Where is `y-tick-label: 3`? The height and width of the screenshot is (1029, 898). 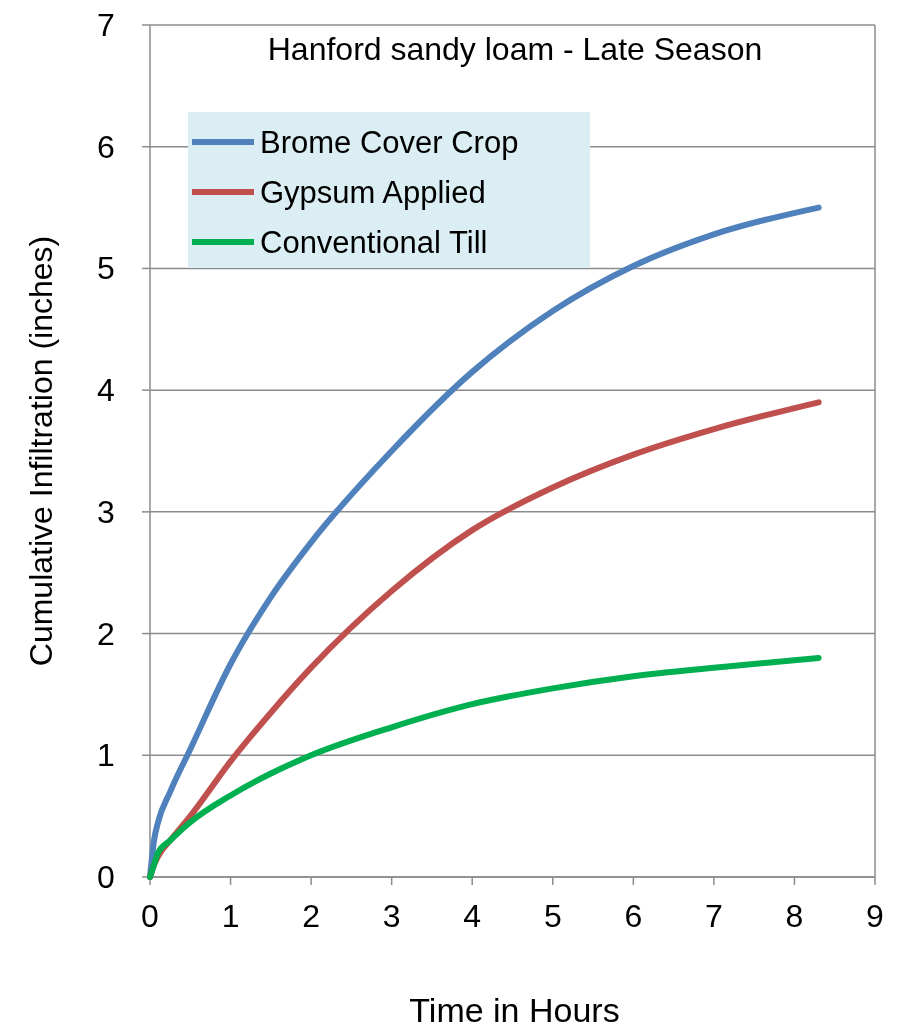 y-tick-label: 3 is located at coordinates (106, 511).